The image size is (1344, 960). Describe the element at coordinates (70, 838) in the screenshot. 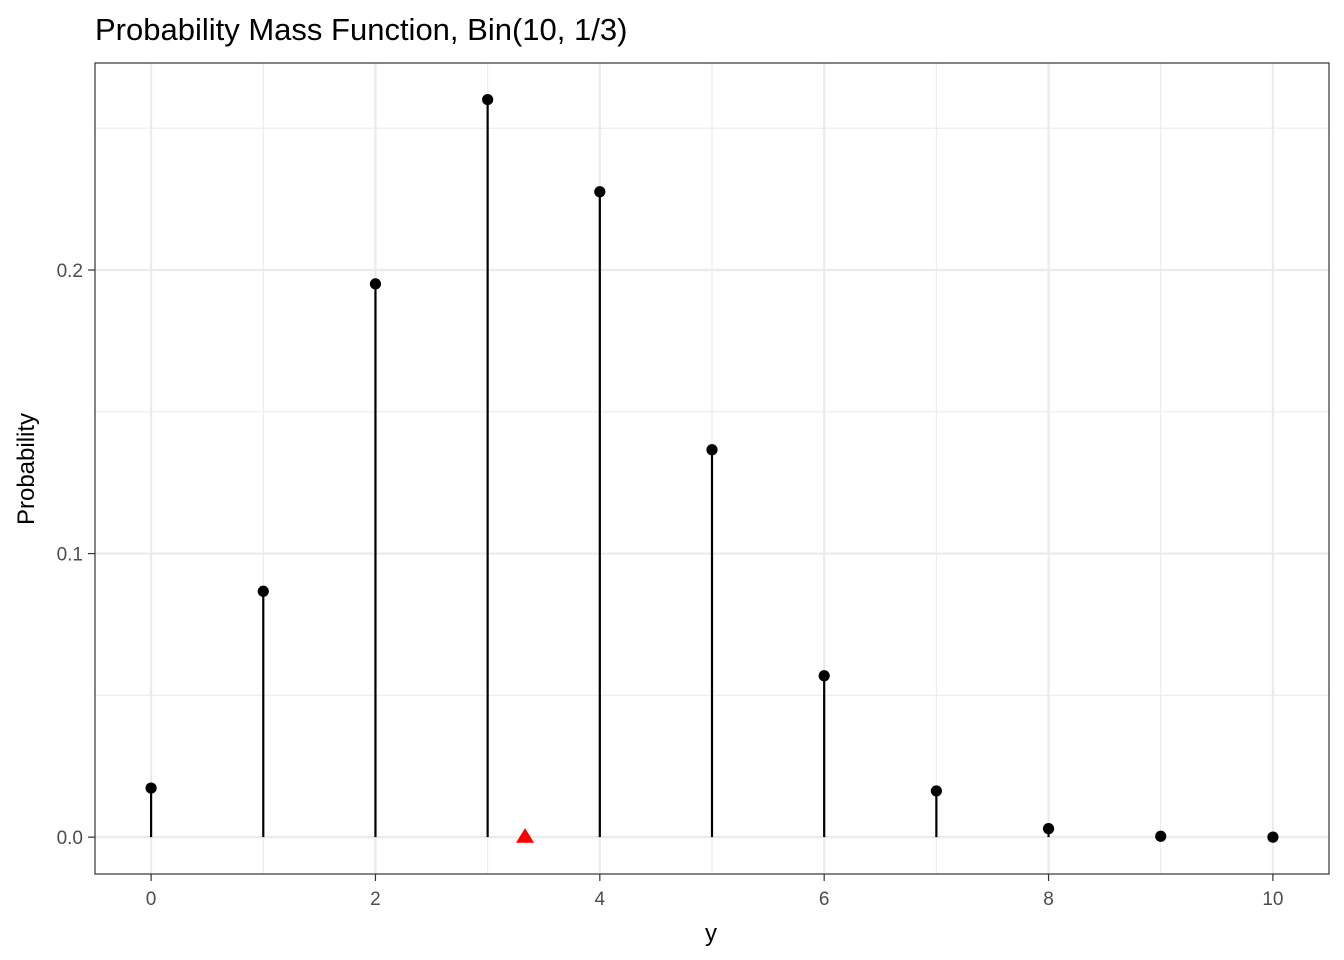

I see `y-tick-label: 0.0` at that location.